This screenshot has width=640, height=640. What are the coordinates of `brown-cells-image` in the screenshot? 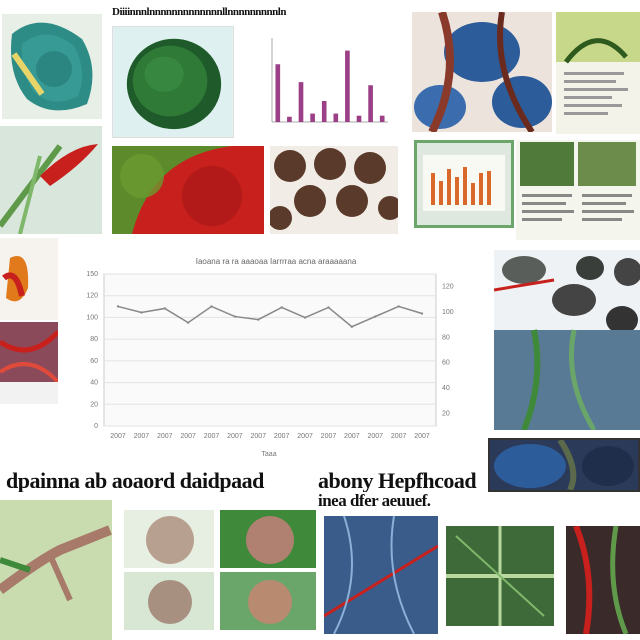 It's located at (334, 190).